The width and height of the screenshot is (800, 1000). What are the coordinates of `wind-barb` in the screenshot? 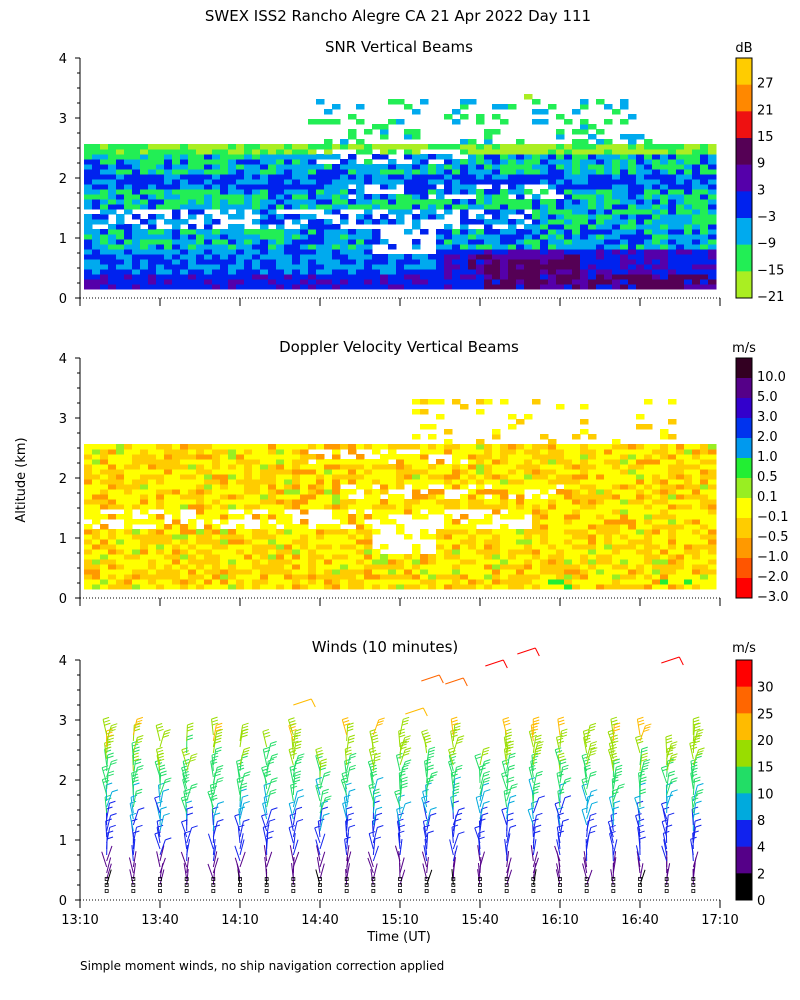 It's located at (237, 865).